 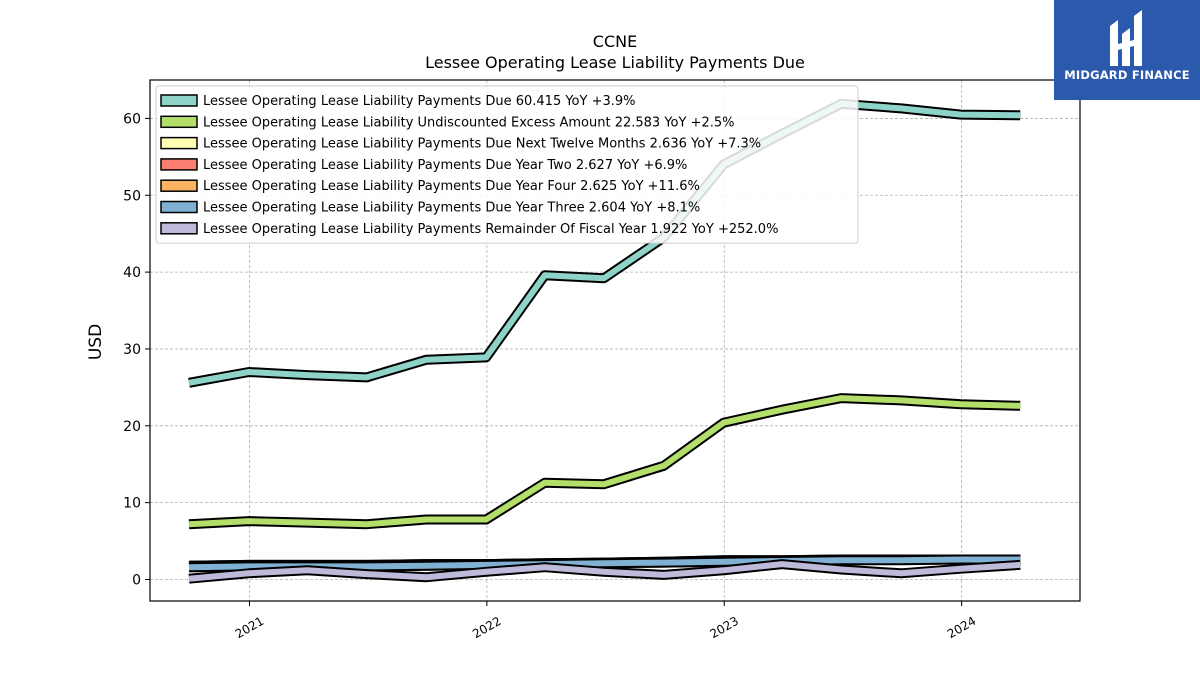 I want to click on brand-logo: MIDGARD FINANCE, so click(x=1127, y=50).